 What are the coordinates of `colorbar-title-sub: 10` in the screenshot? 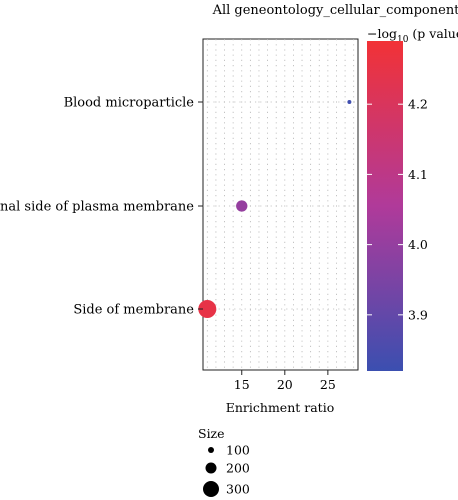 It's located at (403, 40).